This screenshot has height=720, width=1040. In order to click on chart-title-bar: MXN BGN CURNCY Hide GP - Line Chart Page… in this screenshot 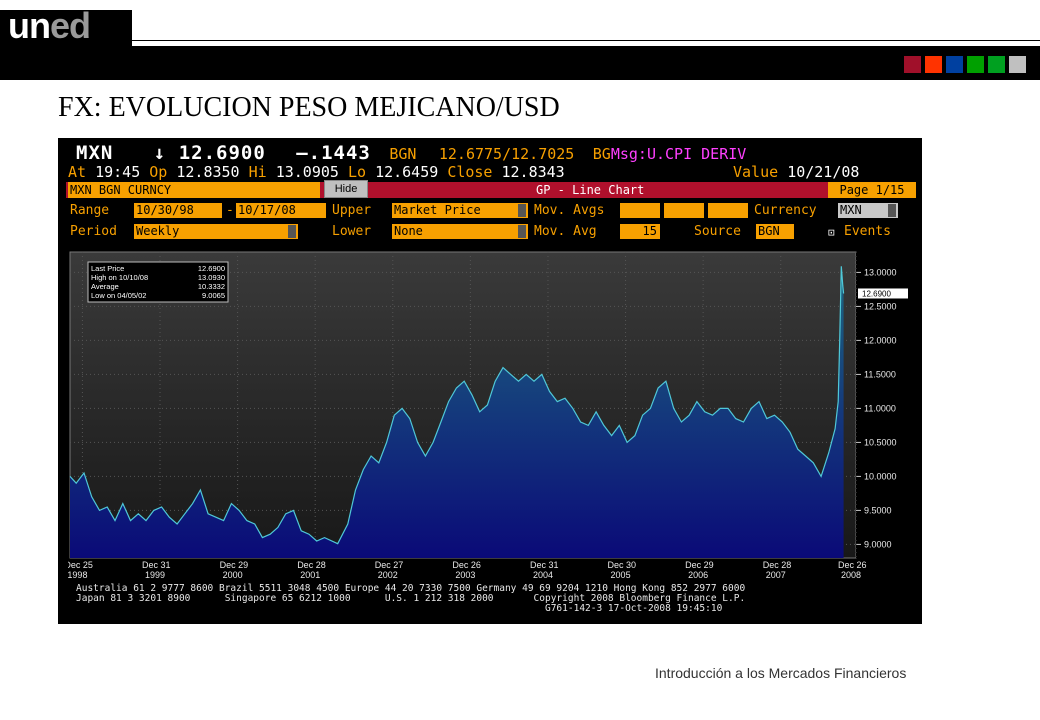, I will do `click(491, 189)`.